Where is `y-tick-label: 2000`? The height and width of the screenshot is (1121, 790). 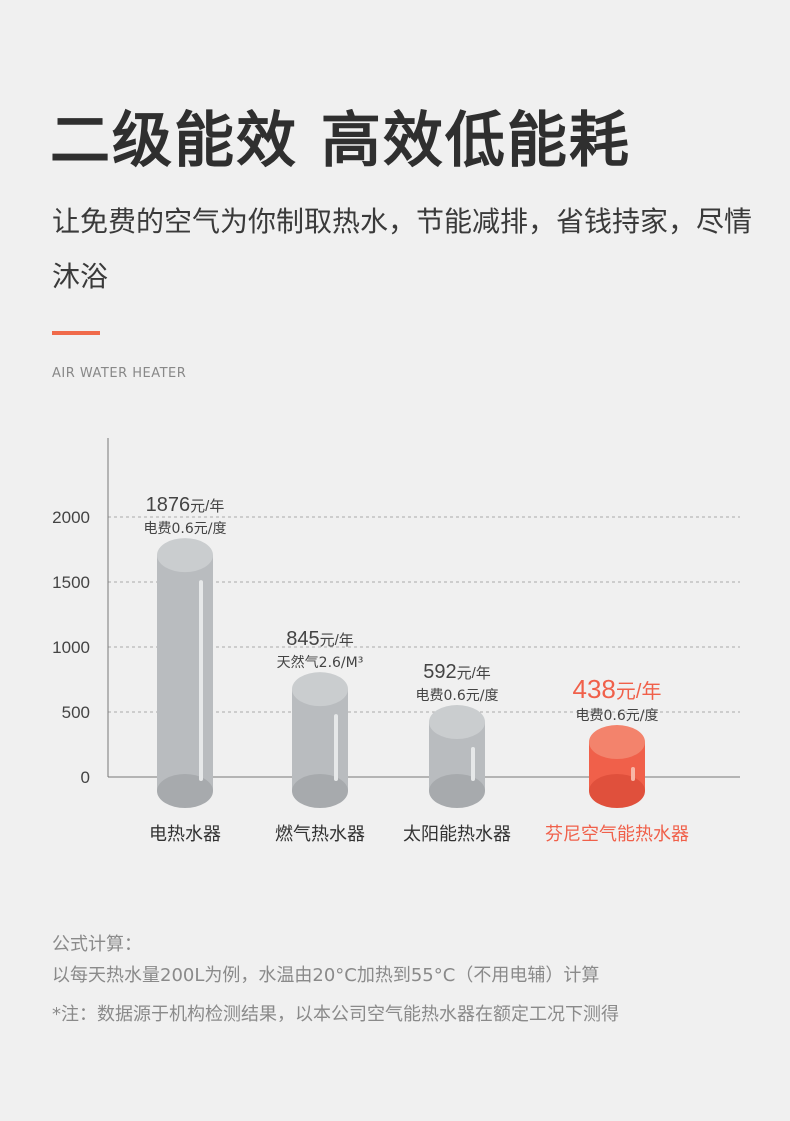
y-tick-label: 2000 is located at coordinates (71, 517).